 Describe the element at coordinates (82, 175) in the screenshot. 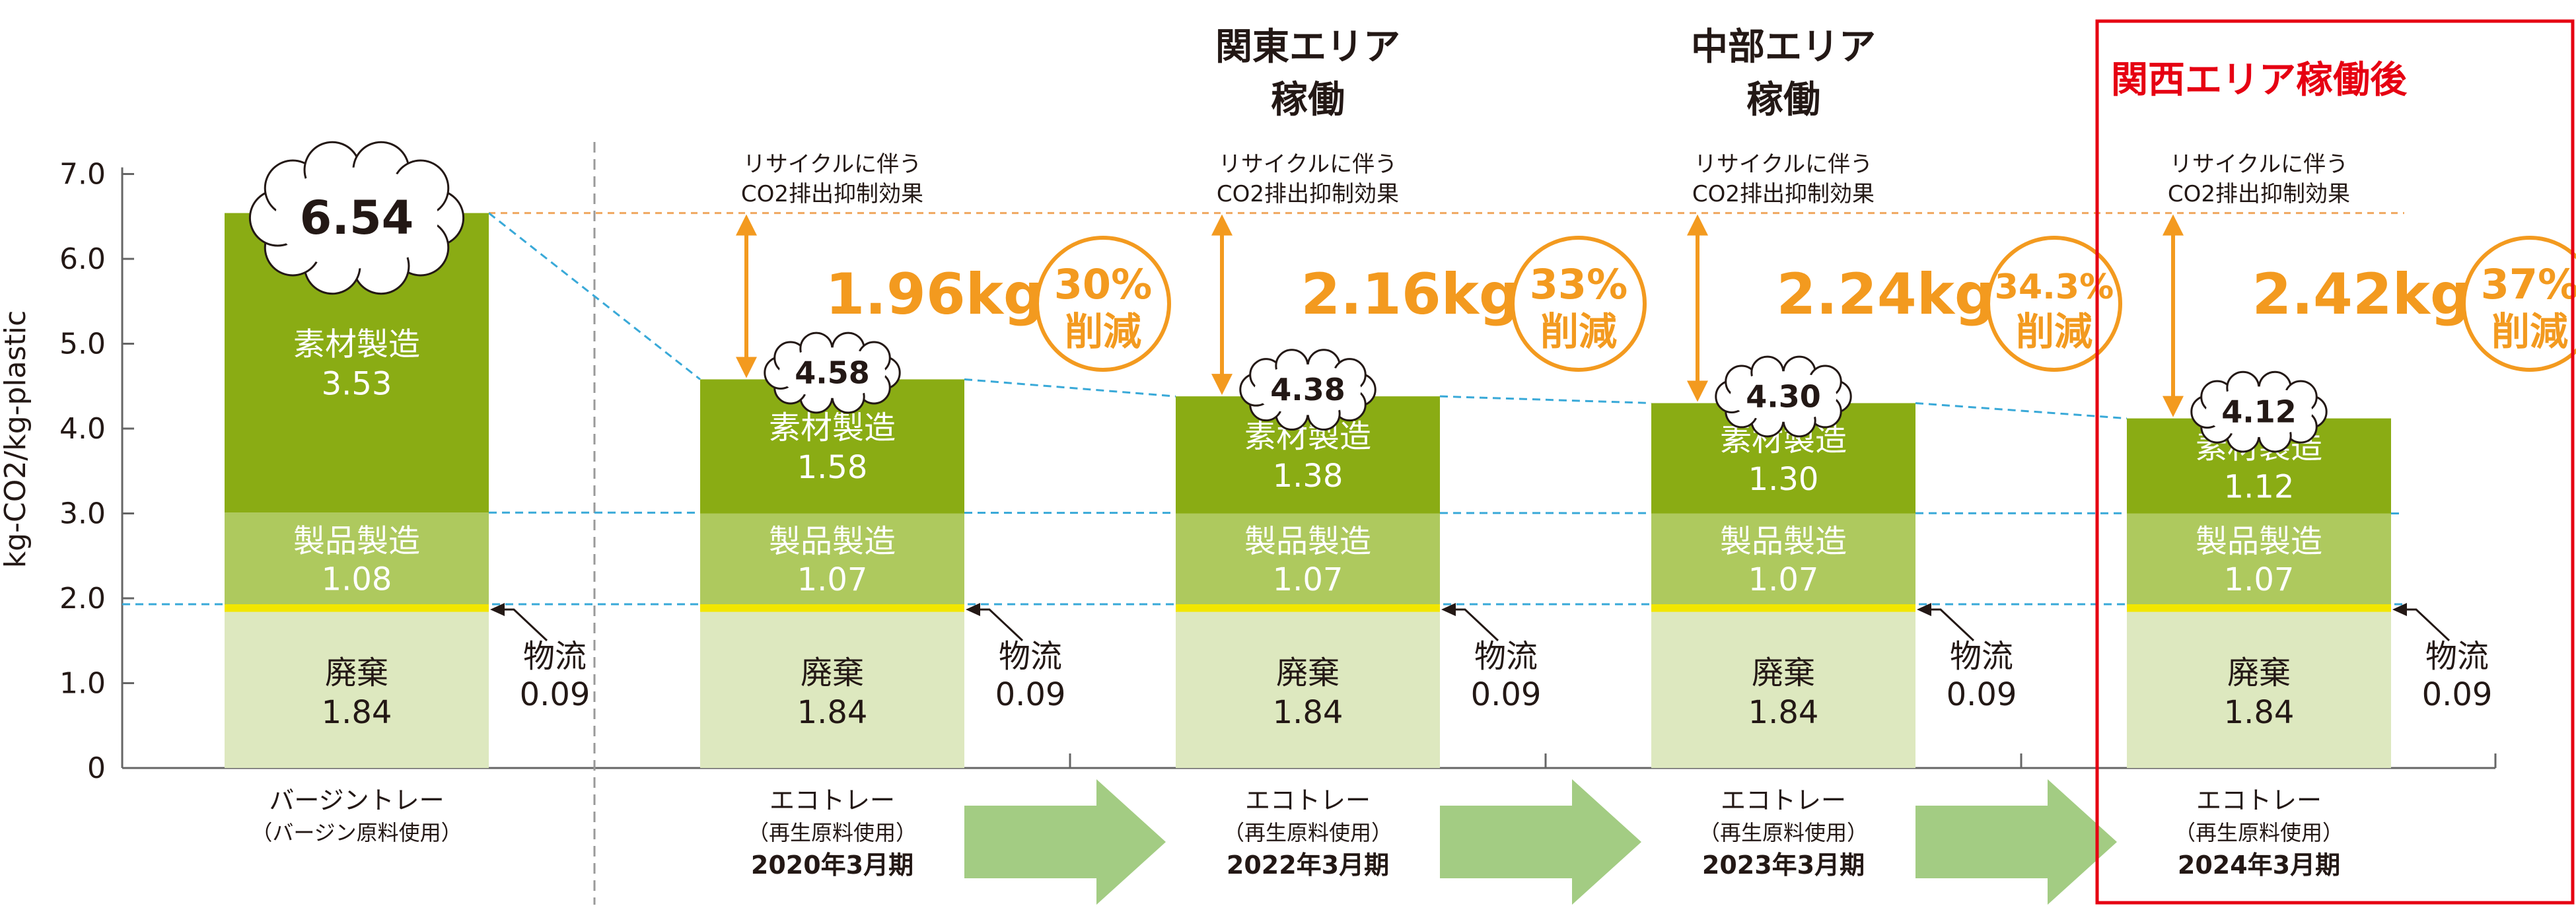

I see `y-tick-label: 7.0` at that location.